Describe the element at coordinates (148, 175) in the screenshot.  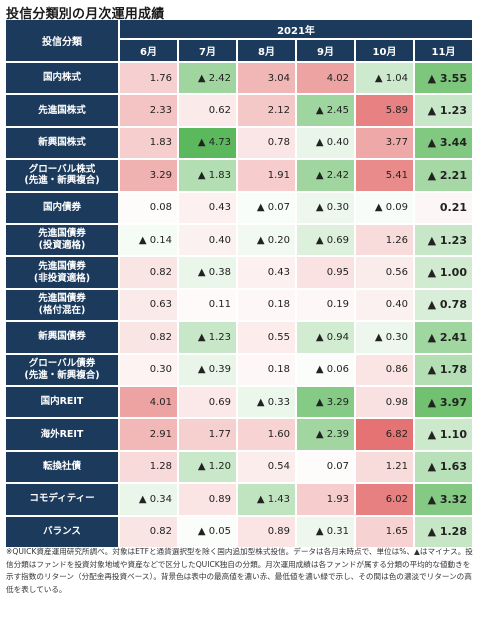
I see `value-cell: 3.29` at that location.